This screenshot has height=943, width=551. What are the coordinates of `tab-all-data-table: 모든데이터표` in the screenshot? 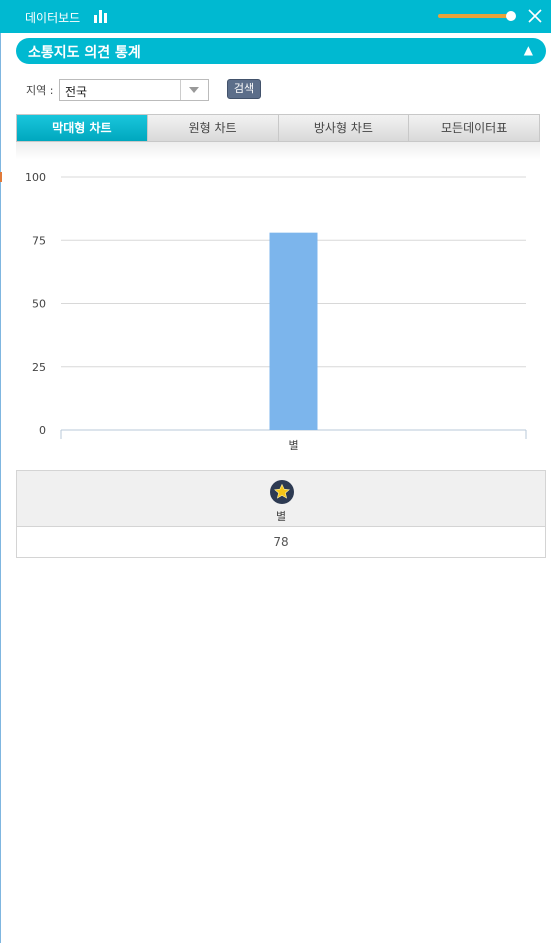 It's located at (474, 128).